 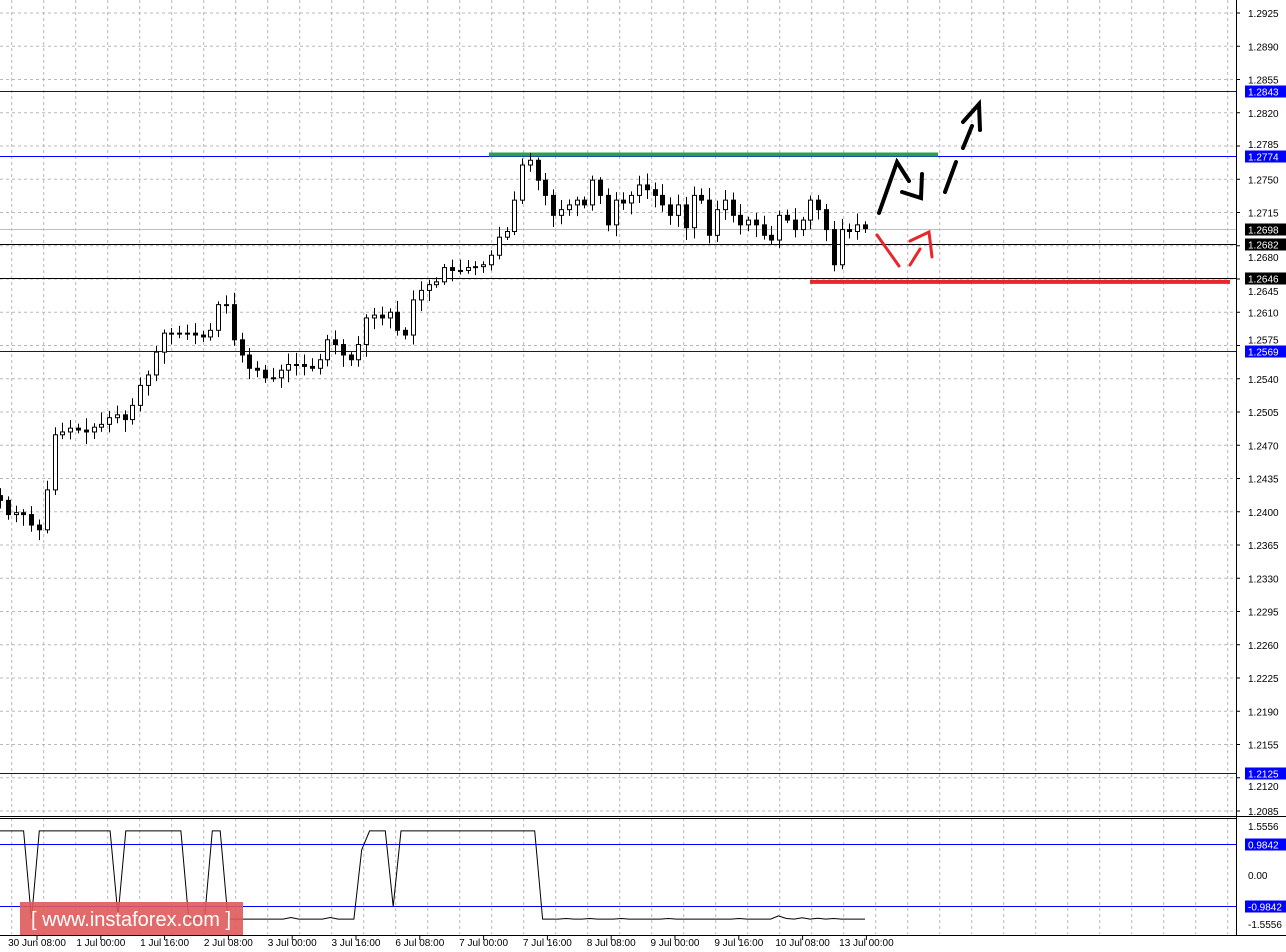 I want to click on y-tick-label: 1.2715, so click(x=1263, y=214).